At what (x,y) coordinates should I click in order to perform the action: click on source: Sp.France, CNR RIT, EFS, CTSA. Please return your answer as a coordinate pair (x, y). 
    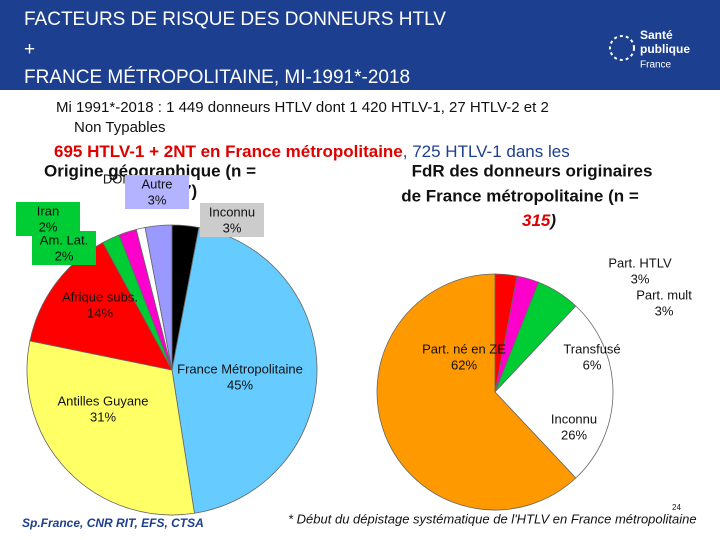
    Looking at the image, I should click on (113, 523).